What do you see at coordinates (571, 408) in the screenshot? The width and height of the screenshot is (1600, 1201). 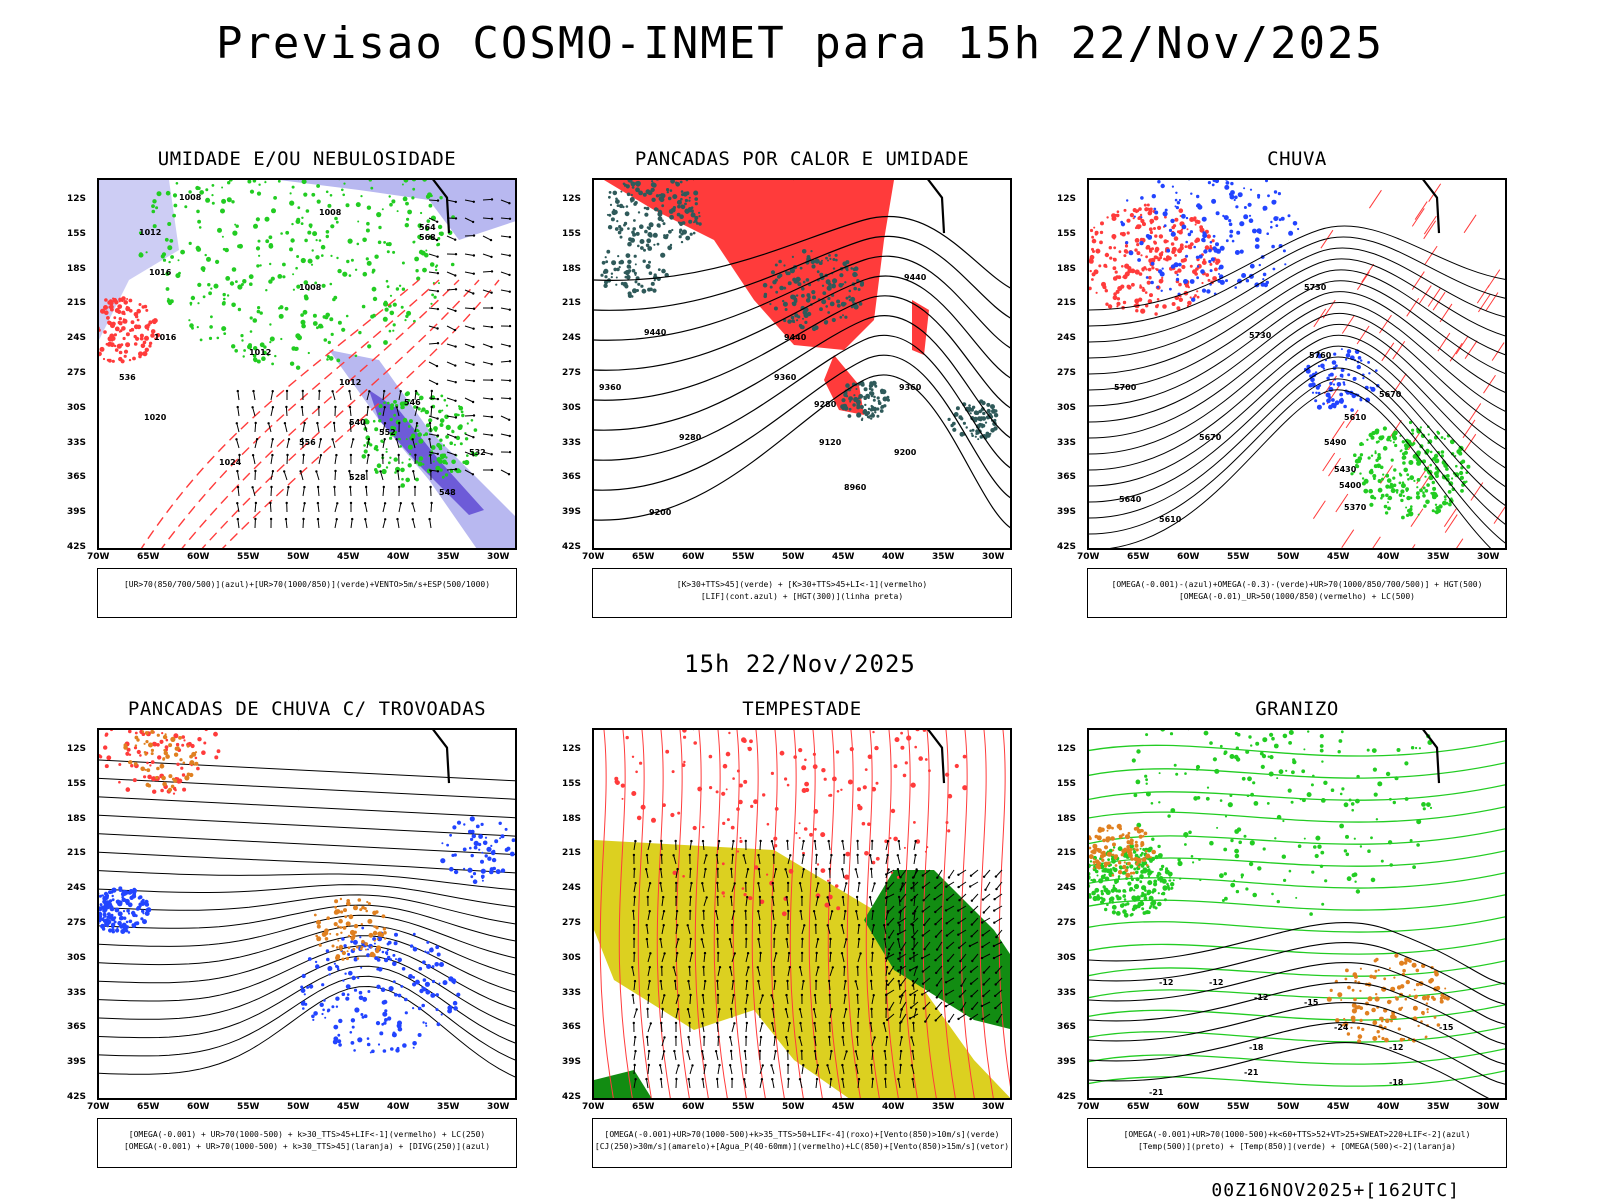 I see `lat-tick-label: 30S` at bounding box center [571, 408].